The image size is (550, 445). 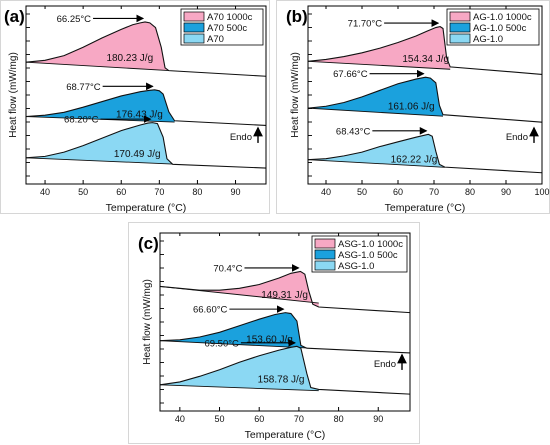 I want to click on enthalpy-label: 153.60 J/g, so click(x=269, y=339).